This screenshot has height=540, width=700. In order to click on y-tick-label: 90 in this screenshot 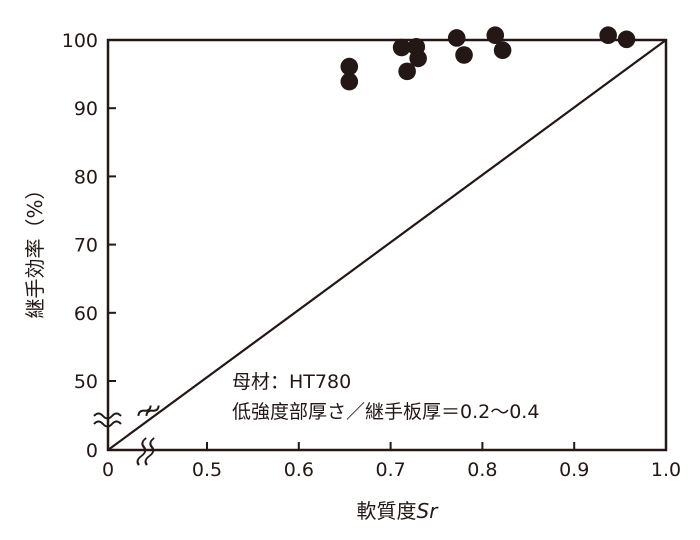, I will do `click(86, 109)`.